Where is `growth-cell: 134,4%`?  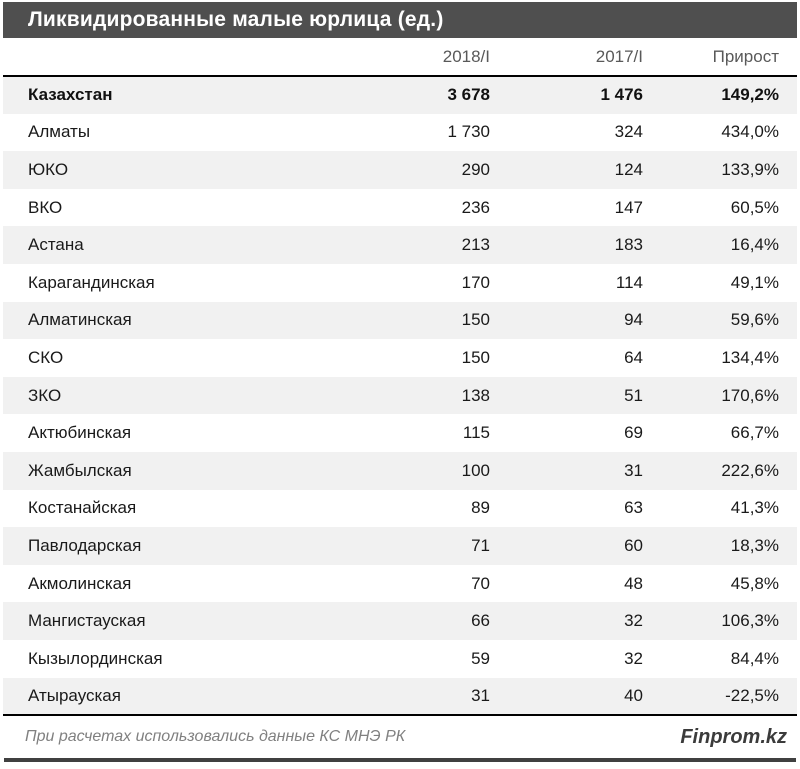 growth-cell: 134,4% is located at coordinates (750, 357).